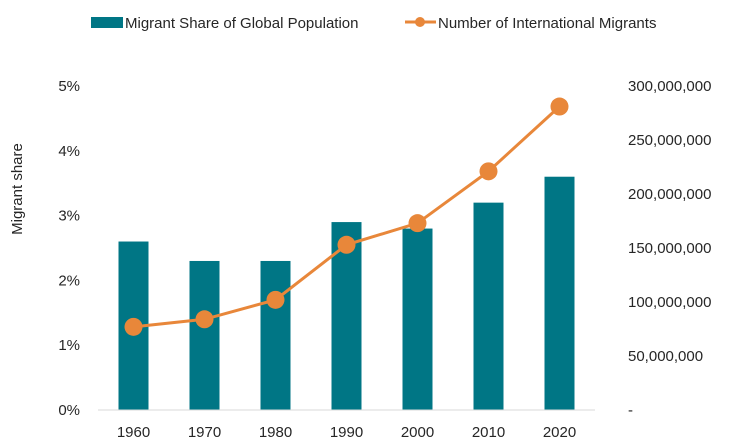 This screenshot has height=443, width=750. What do you see at coordinates (69, 151) in the screenshot?
I see `y-tick-label: 4%` at bounding box center [69, 151].